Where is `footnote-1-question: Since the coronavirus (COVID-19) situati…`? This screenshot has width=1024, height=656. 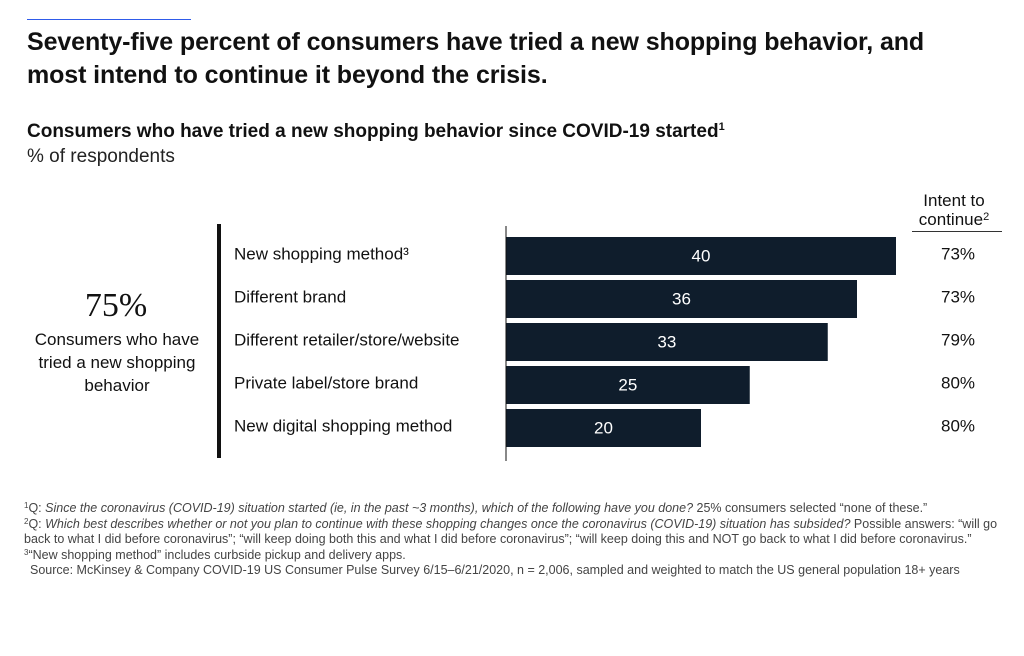
footnote-1-question: Since the coronavirus (COVID-19) situati… is located at coordinates (369, 508).